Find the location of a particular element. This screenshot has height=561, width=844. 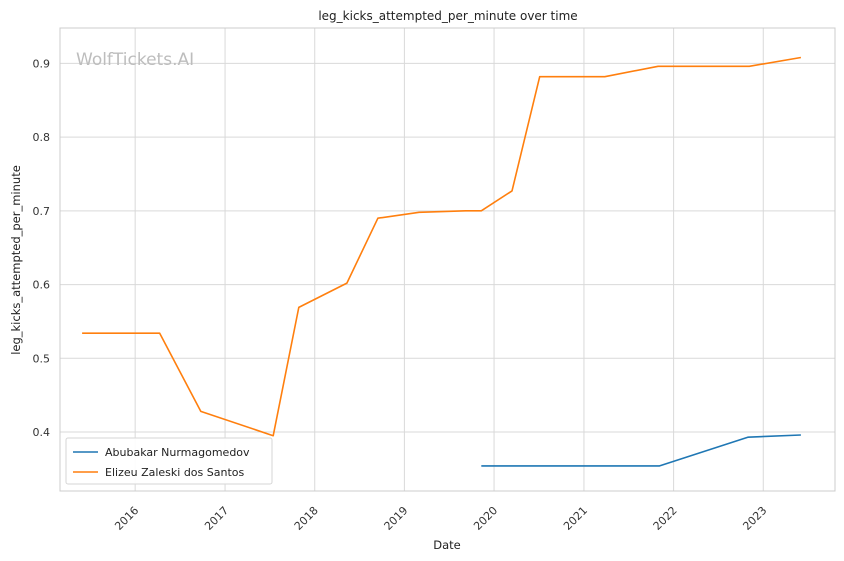

legend-label-abubakar: Abubakar Nurmagomedov is located at coordinates (177, 452).